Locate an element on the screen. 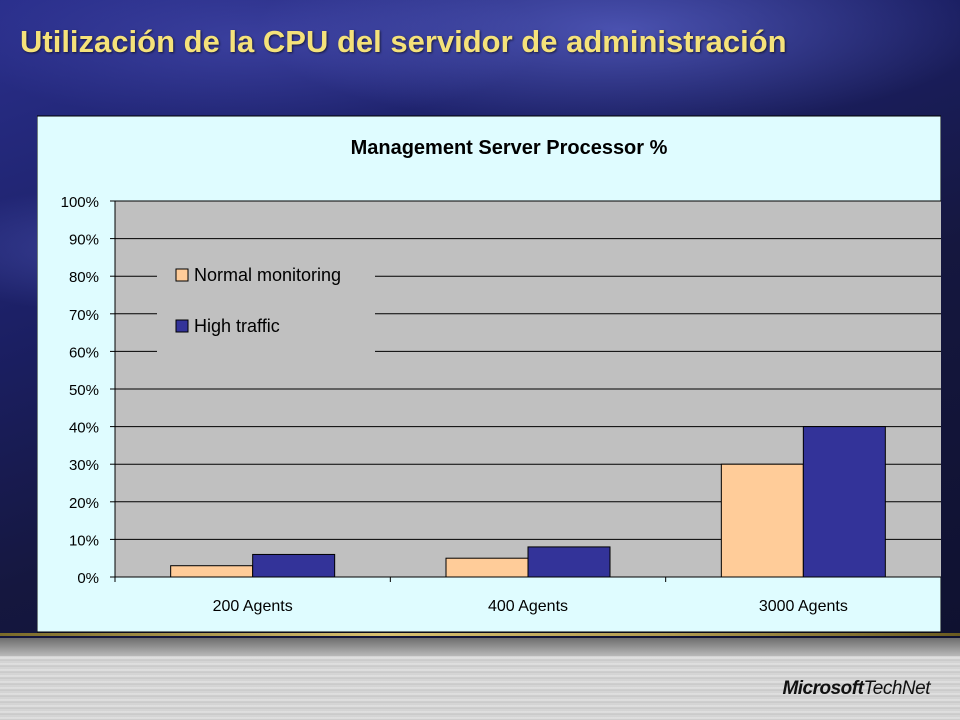  legend-box is located at coordinates (266, 304).